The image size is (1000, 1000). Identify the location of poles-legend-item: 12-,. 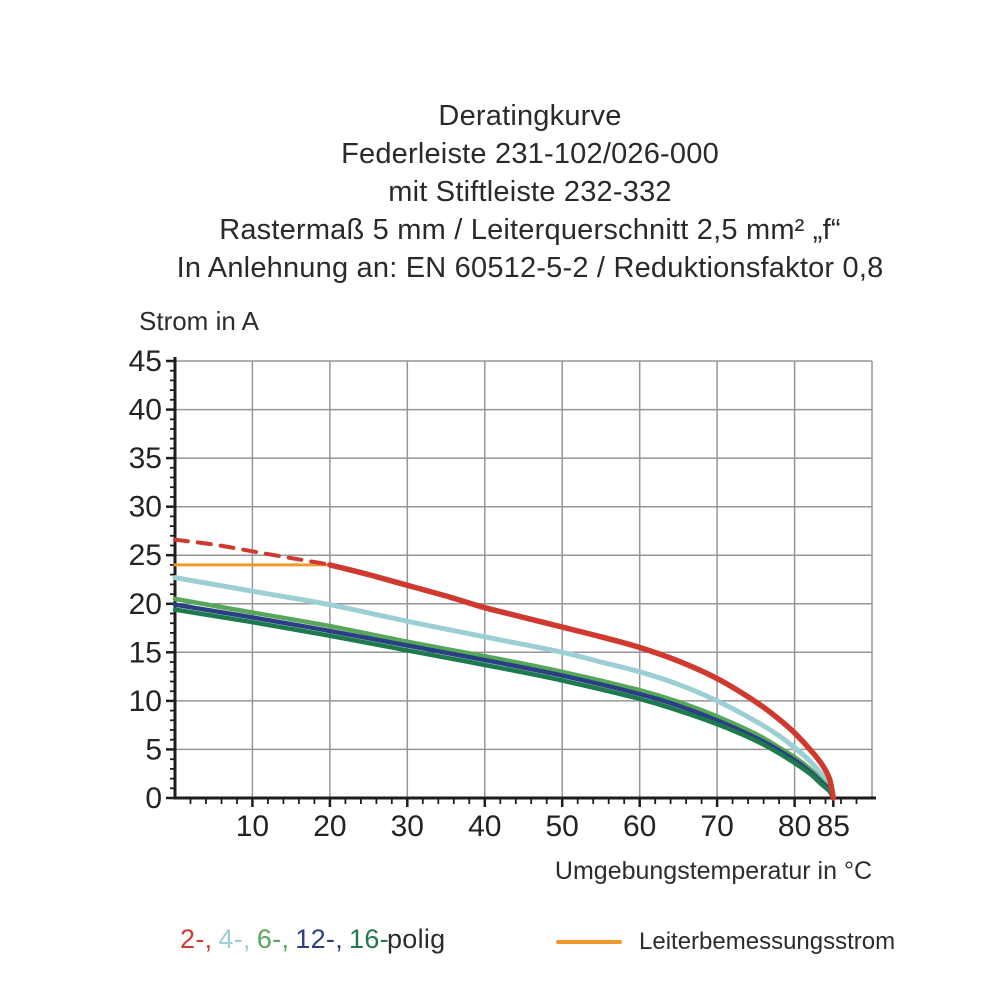
(319, 939).